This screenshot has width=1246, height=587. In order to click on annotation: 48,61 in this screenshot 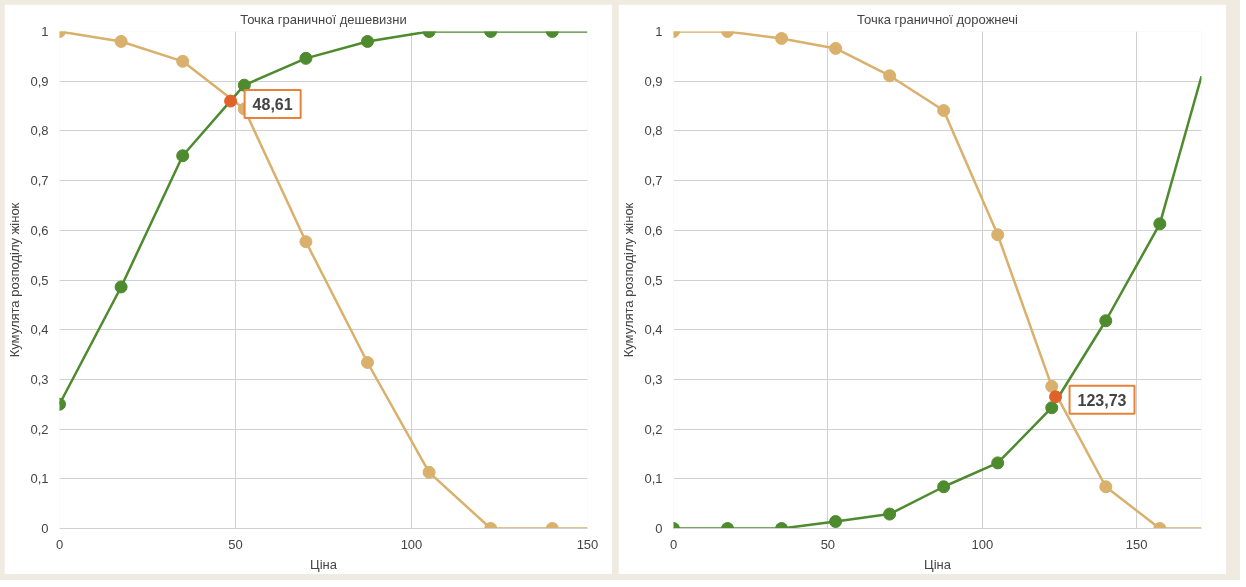, I will do `click(272, 105)`.